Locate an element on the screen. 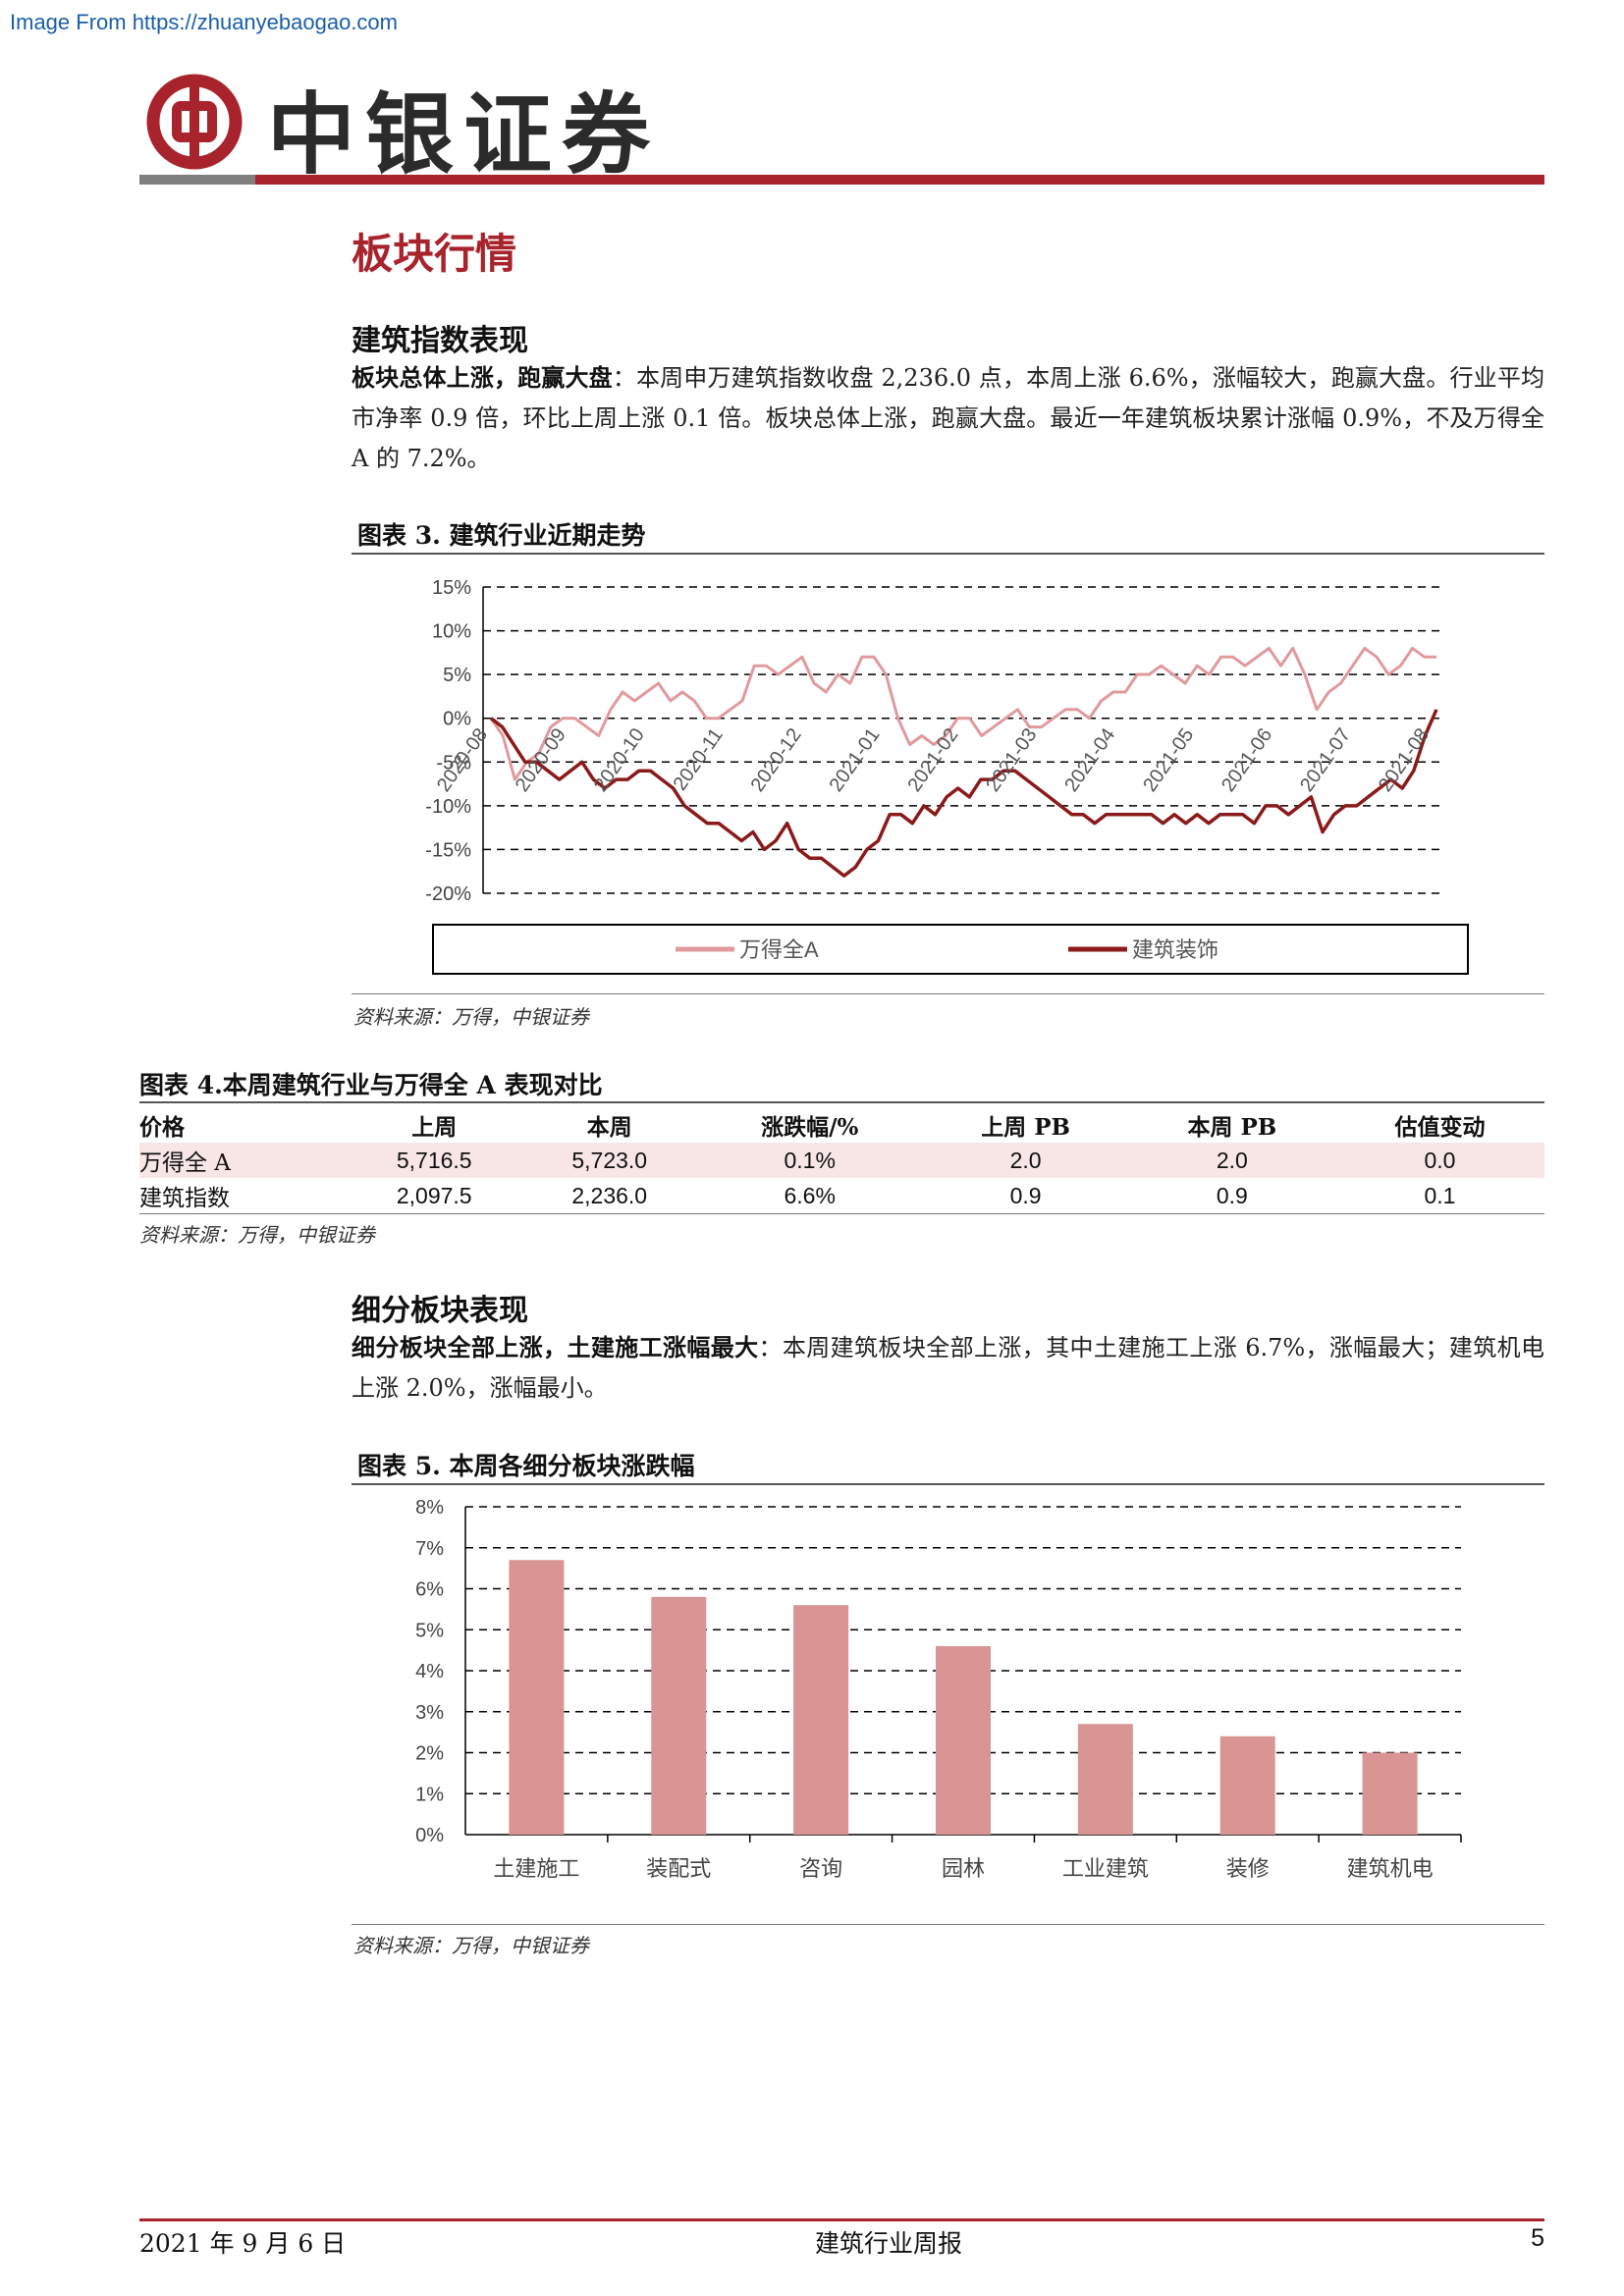 The height and width of the screenshot is (2296, 1624). series-line-wind-a is located at coordinates (962, 714).